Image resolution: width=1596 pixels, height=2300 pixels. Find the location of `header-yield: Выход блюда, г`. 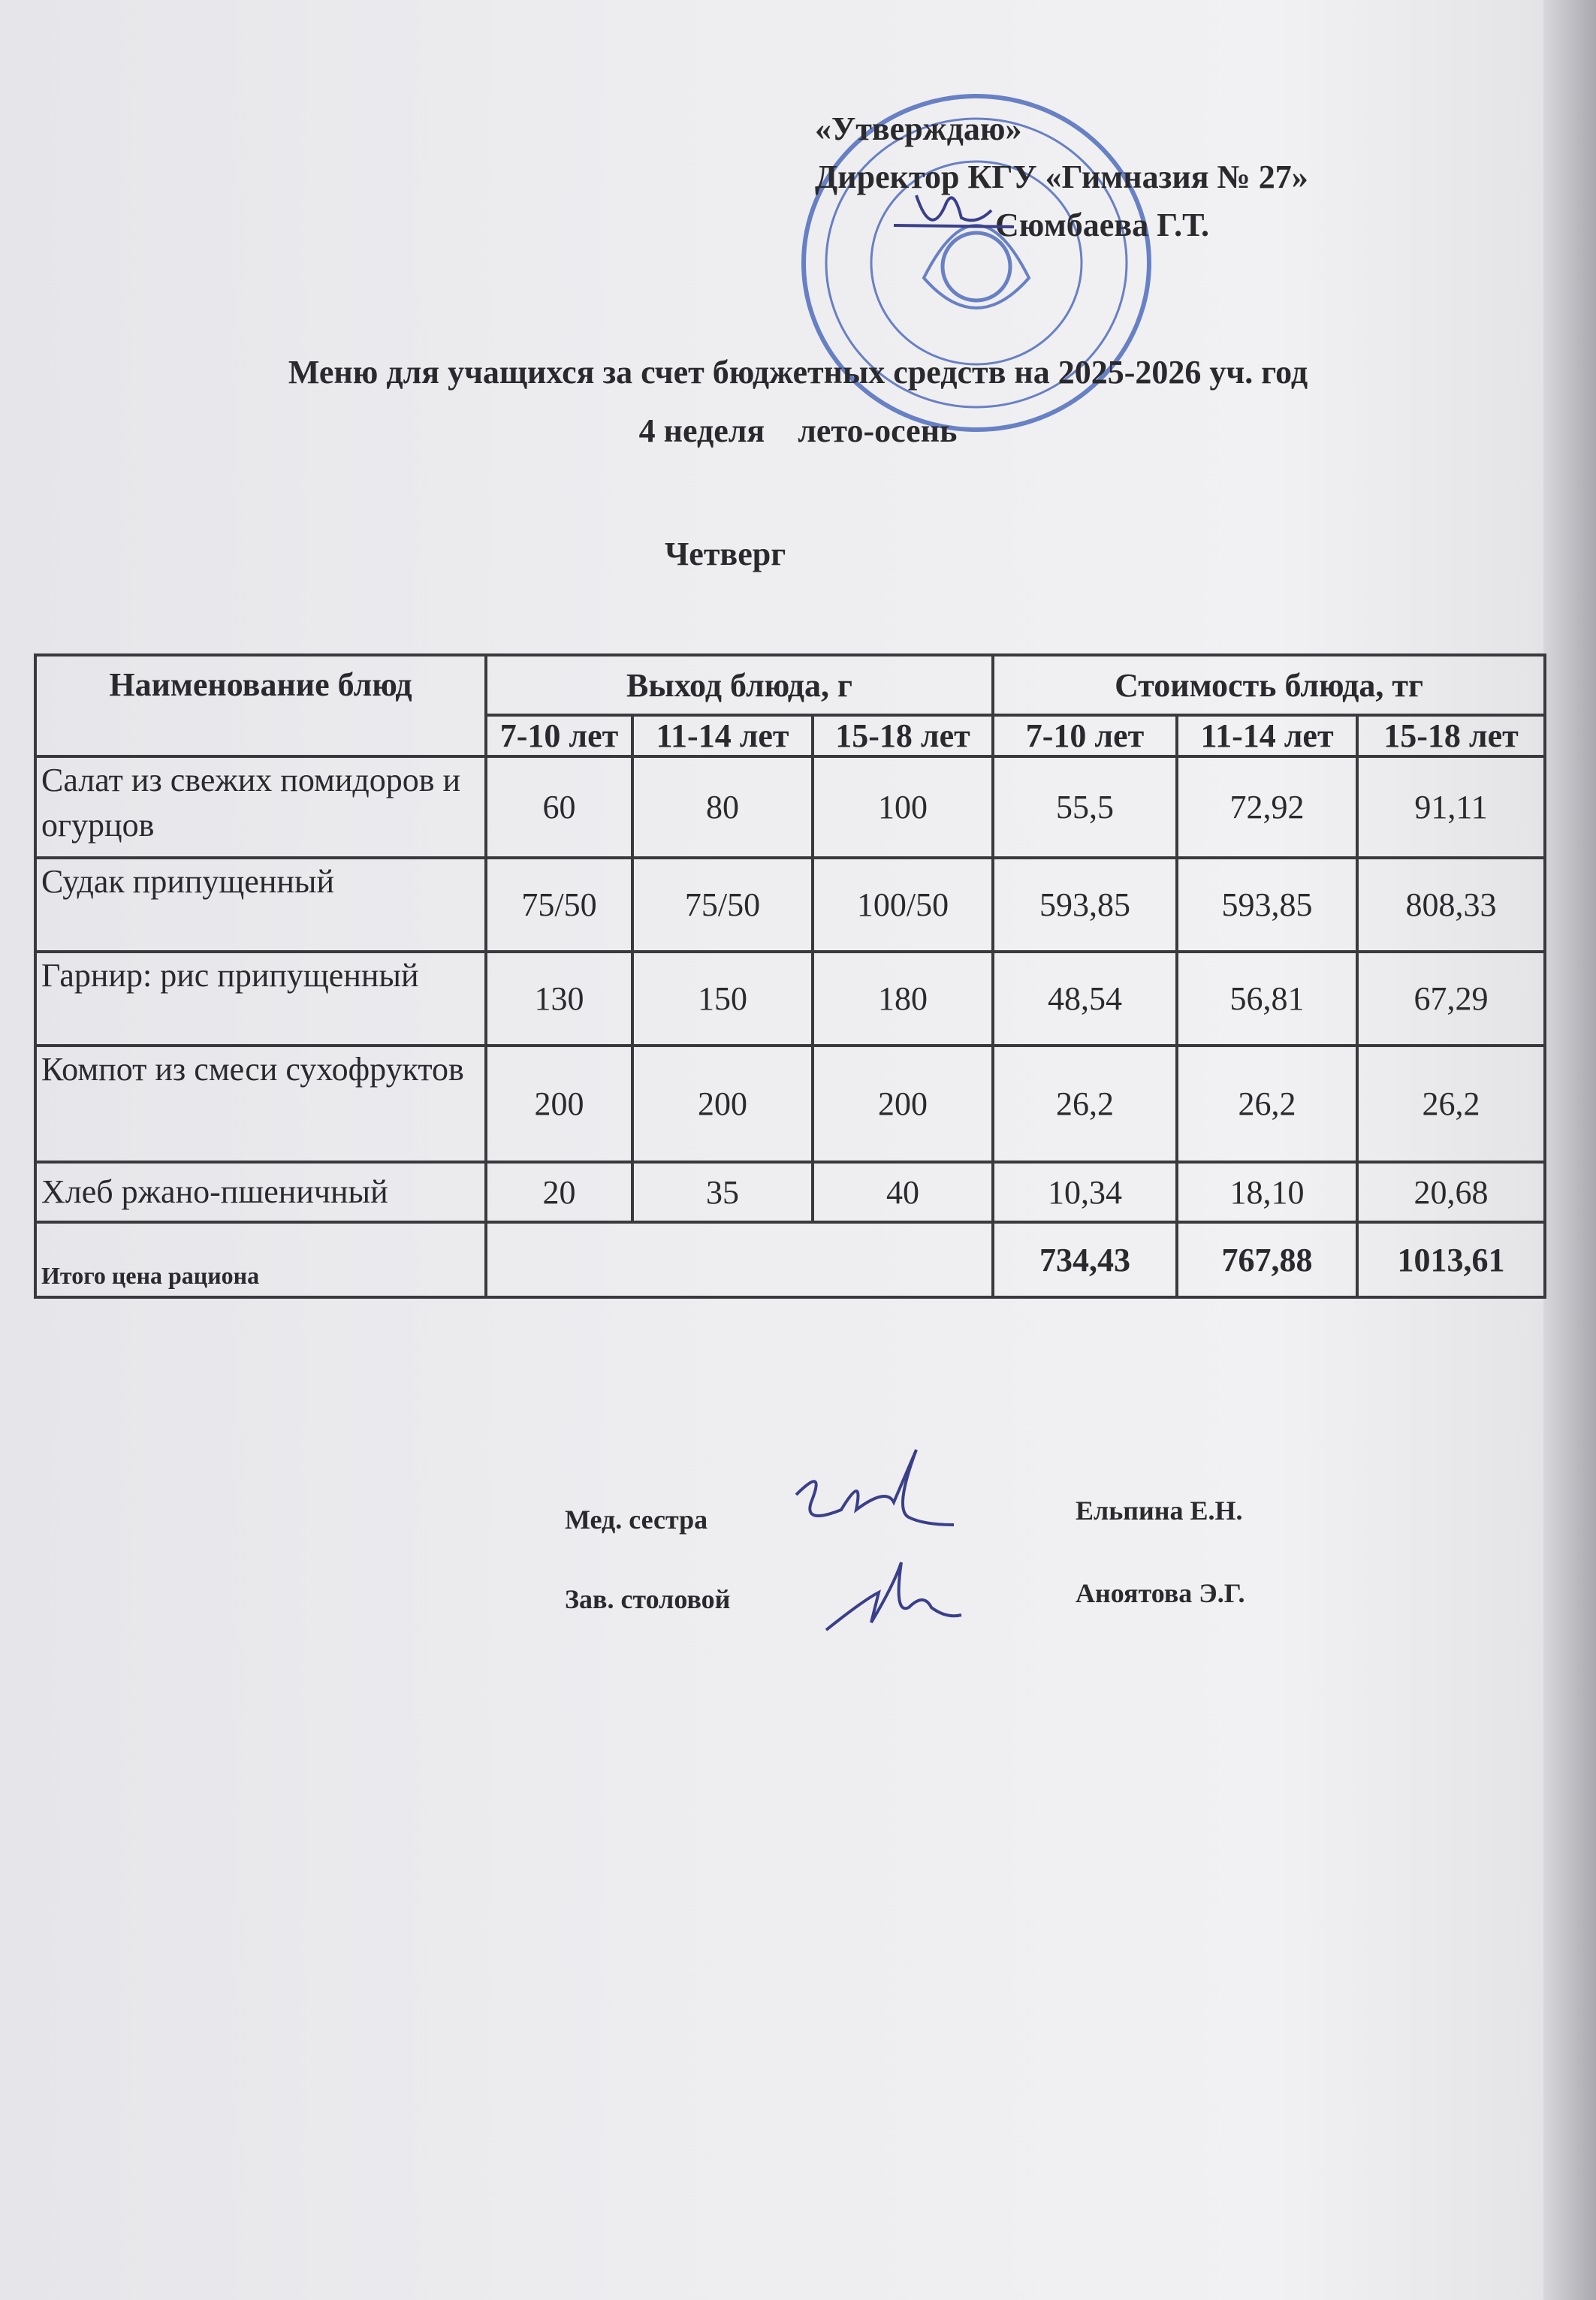

header-yield: Выход блюда, г is located at coordinates (739, 685).